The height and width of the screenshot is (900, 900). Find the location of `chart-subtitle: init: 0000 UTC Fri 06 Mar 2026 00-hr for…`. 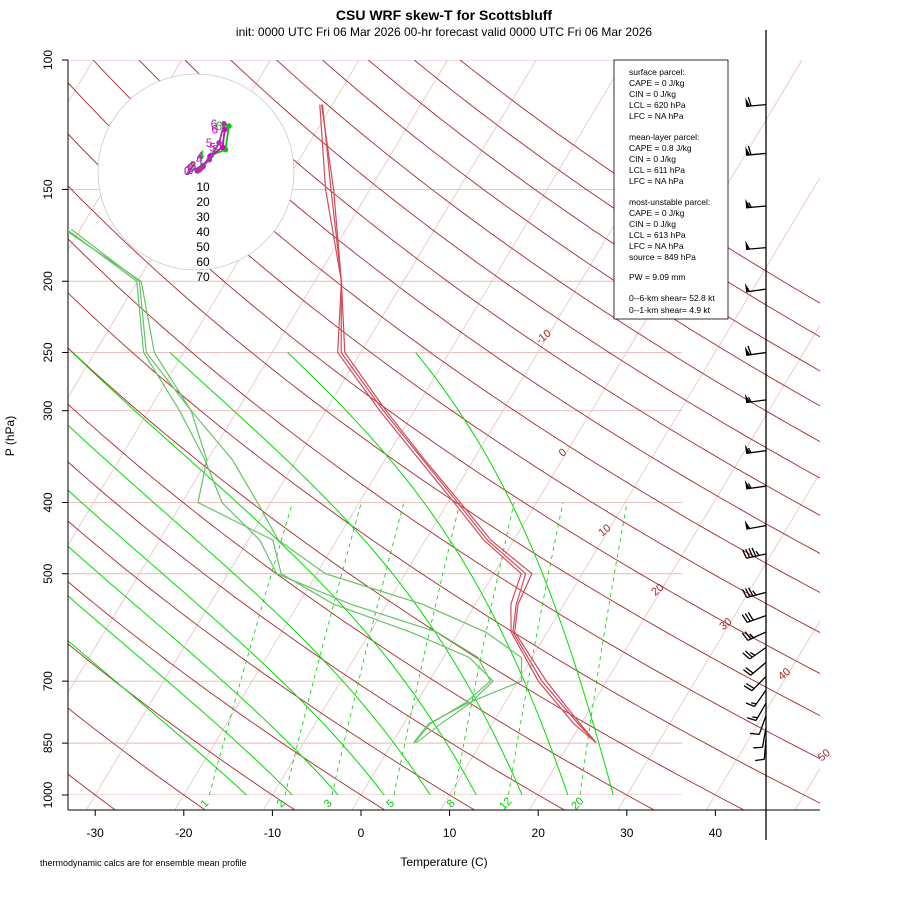

chart-subtitle: init: 0000 UTC Fri 06 Mar 2026 00-hr for… is located at coordinates (444, 32).